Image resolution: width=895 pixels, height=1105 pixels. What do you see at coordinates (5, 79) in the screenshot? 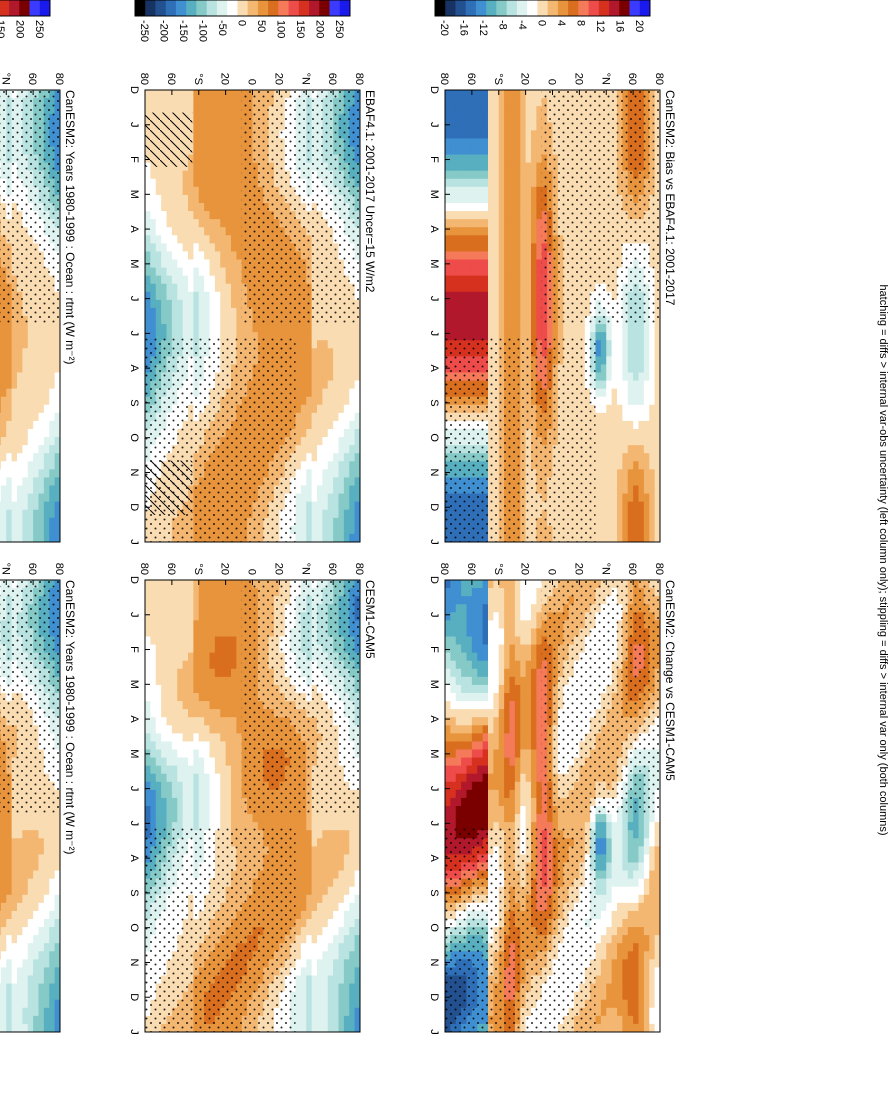
I see `y-tick-label: °N` at bounding box center [5, 79].